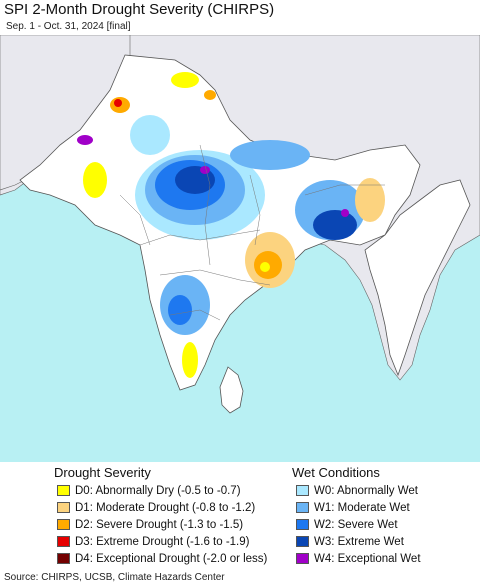 The image size is (480, 586). I want to click on legend-swatch-w2, so click(302, 524).